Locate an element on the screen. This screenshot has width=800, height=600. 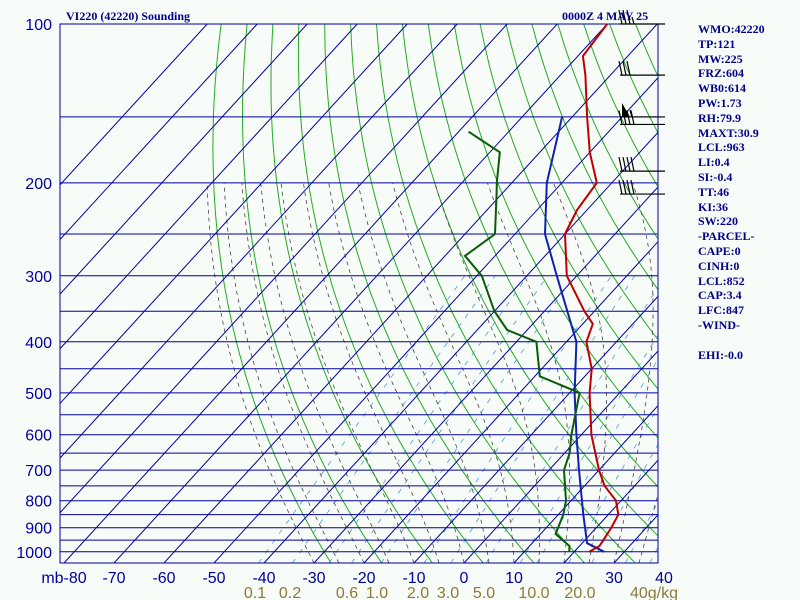
mixing-ratio-label: 40g/kg is located at coordinates (654, 592).